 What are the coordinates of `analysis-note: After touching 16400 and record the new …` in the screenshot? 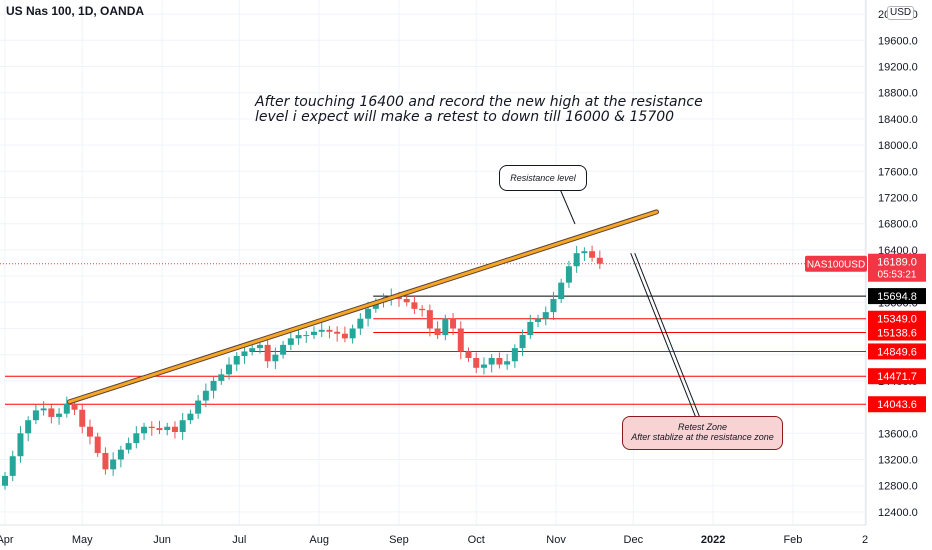 It's located at (479, 109).